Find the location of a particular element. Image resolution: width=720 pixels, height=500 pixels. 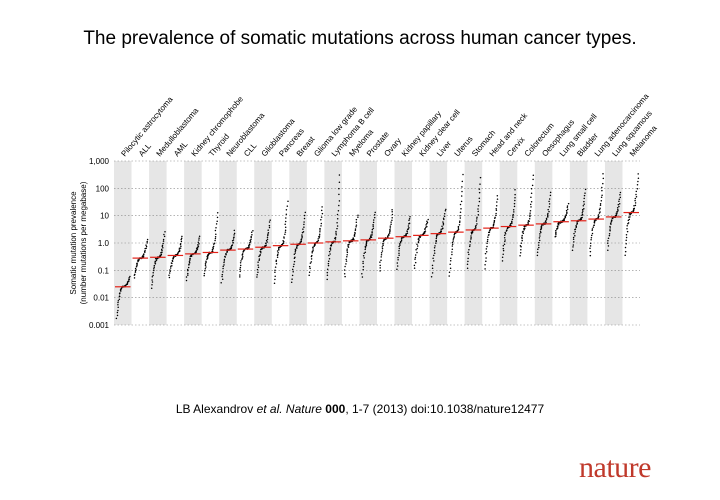

y-axis-label-units: (number mutations per megabase) is located at coordinates (83, 242).